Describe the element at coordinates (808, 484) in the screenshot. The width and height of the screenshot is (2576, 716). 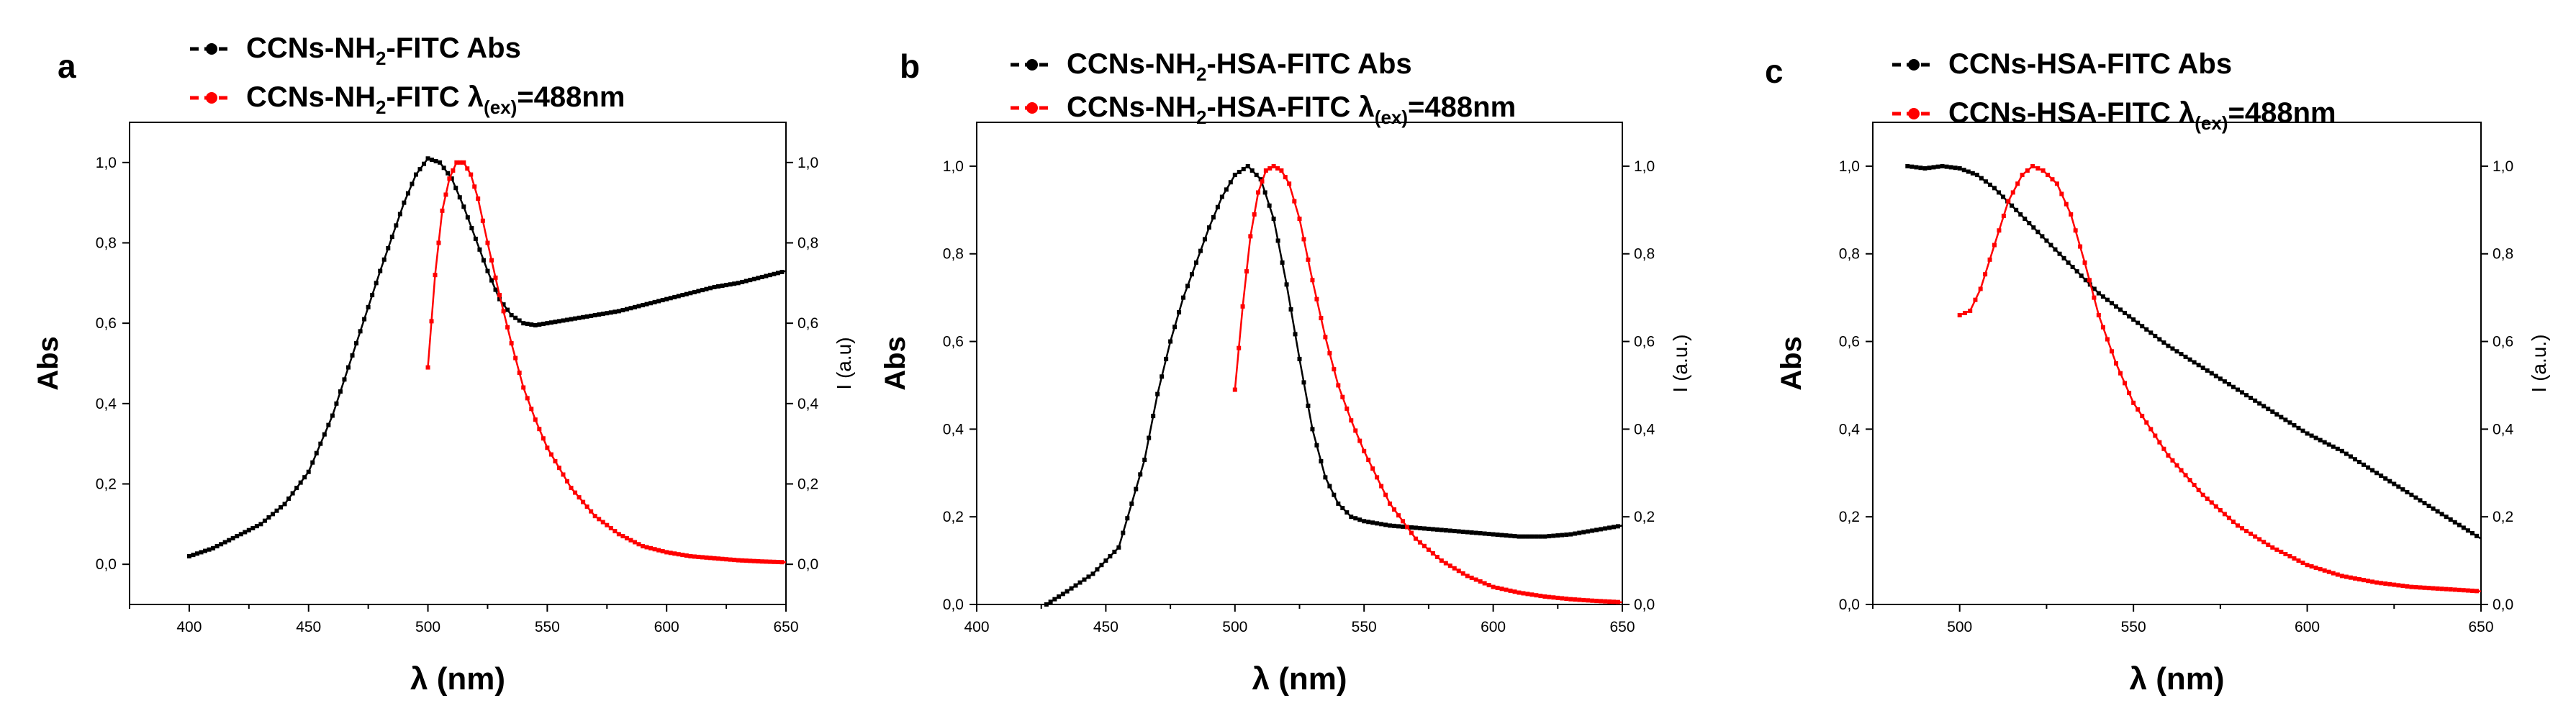
I see `y2-tick-label: 0,2` at that location.